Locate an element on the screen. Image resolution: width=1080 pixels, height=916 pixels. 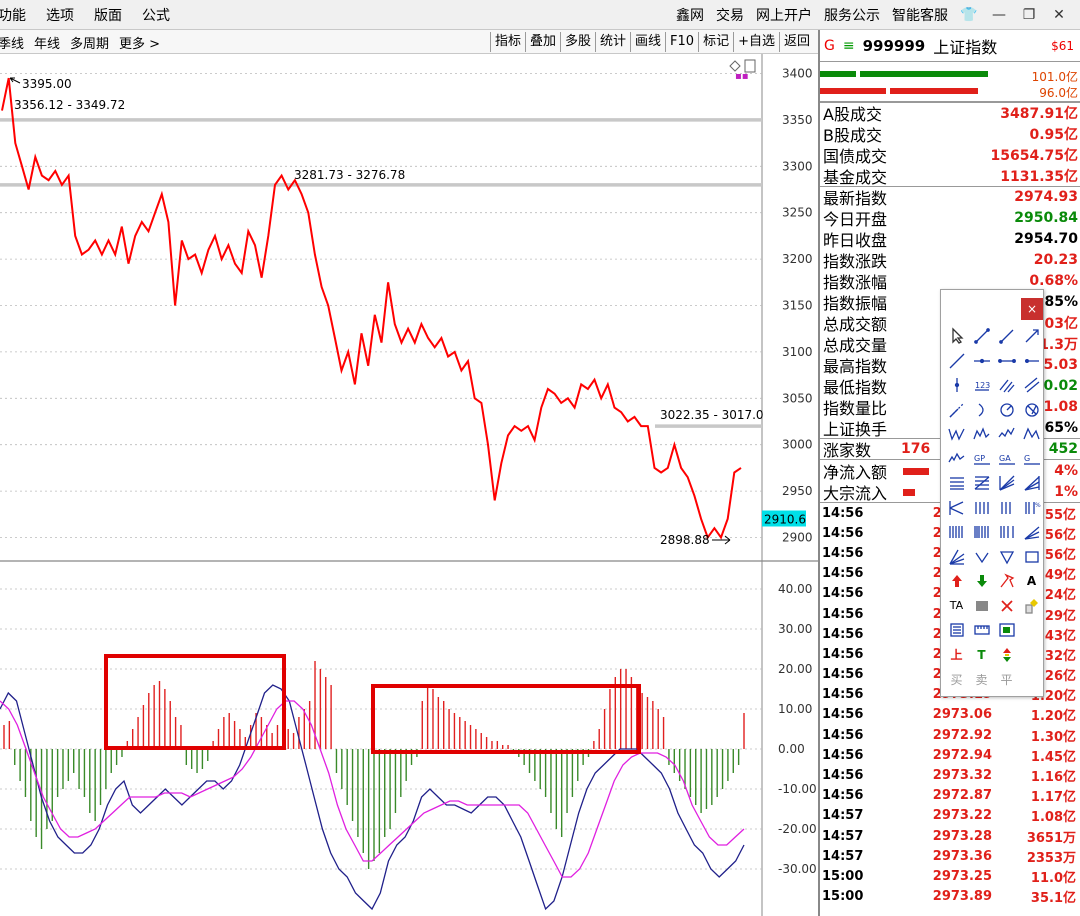
vertical-lines-icon is located at coordinates (956, 532).